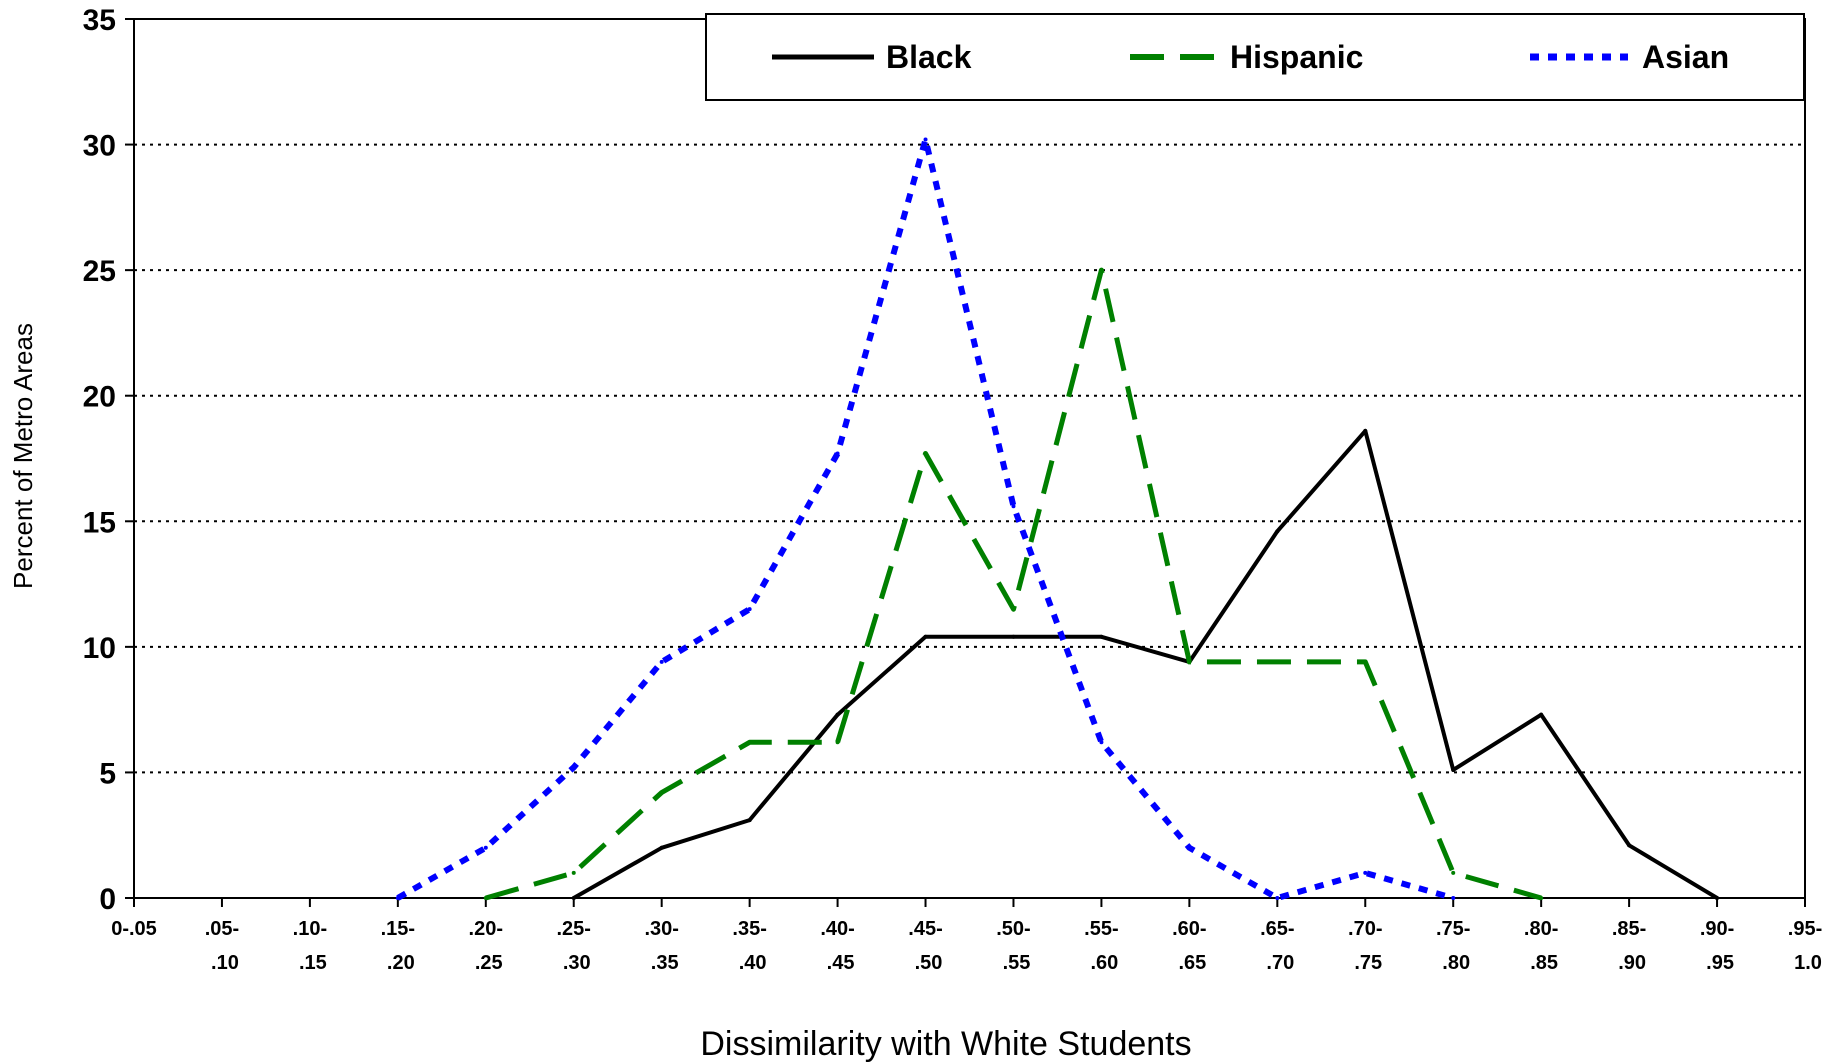  What do you see at coordinates (1544, 963) in the screenshot?
I see `x-tick-label: .85` at bounding box center [1544, 963].